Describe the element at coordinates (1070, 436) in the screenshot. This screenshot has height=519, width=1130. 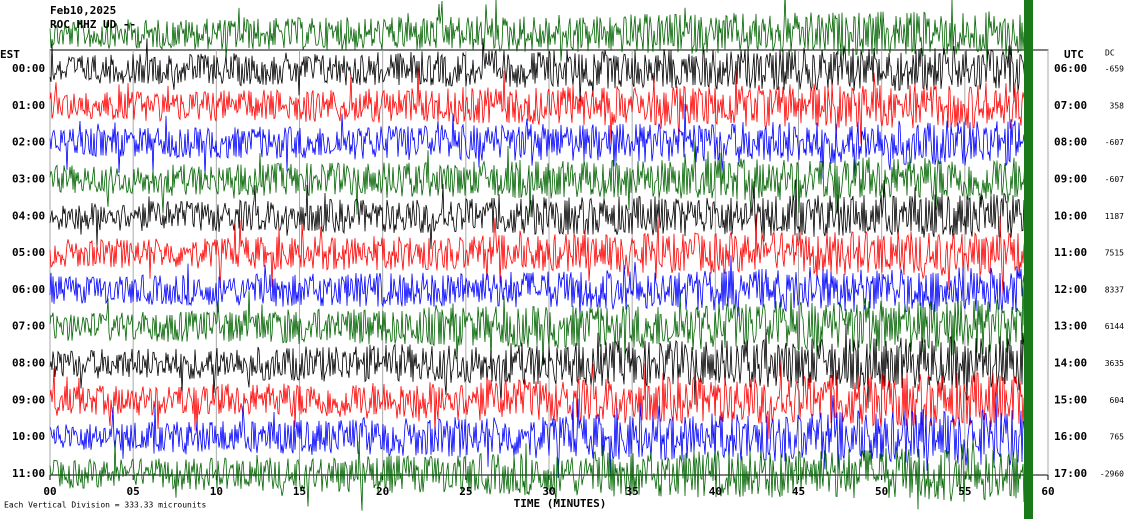
I see `utc-hour: 16:00` at that location.